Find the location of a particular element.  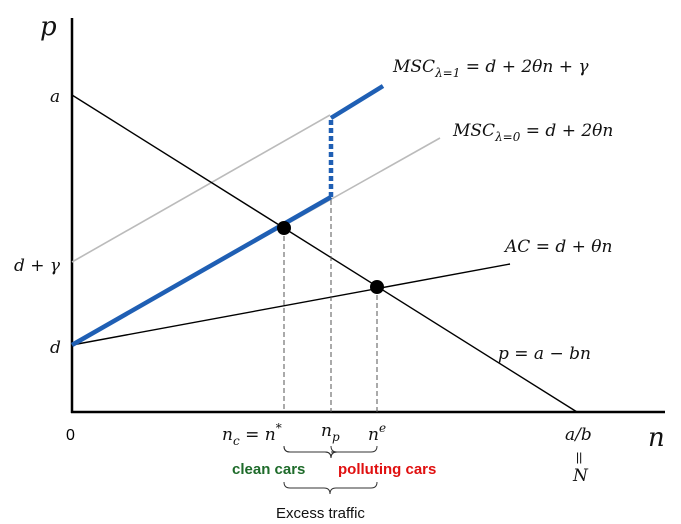

x-label: ne is located at coordinates (377, 433).